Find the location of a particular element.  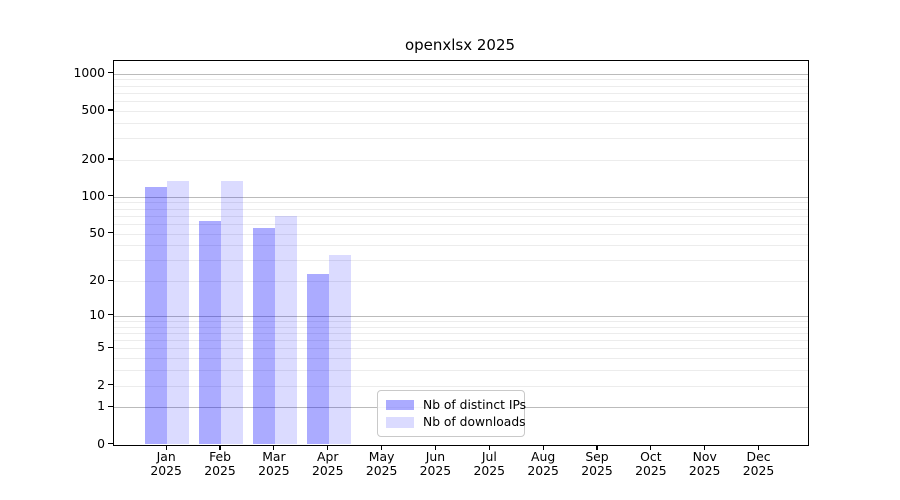

chart-title: openxlsx 2025 is located at coordinates (460, 45).